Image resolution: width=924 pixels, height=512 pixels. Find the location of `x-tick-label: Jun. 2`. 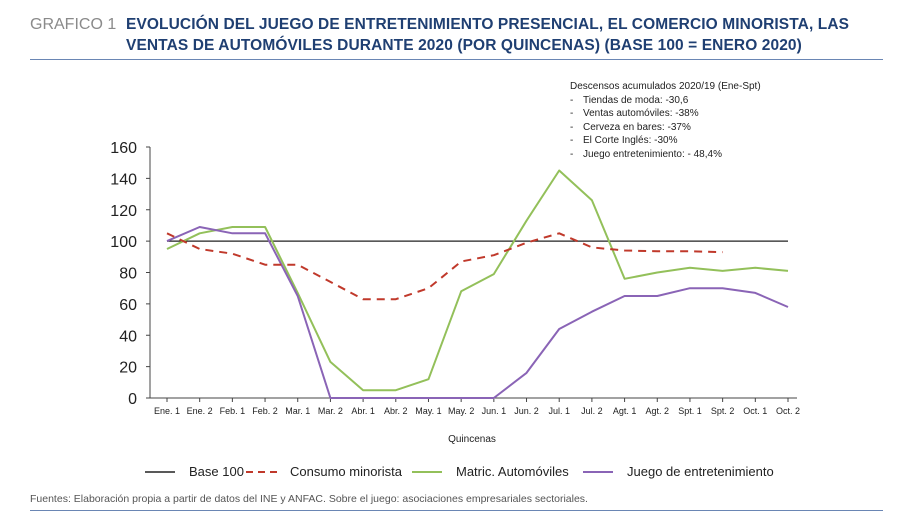

x-tick-label: Jun. 2 is located at coordinates (526, 411).